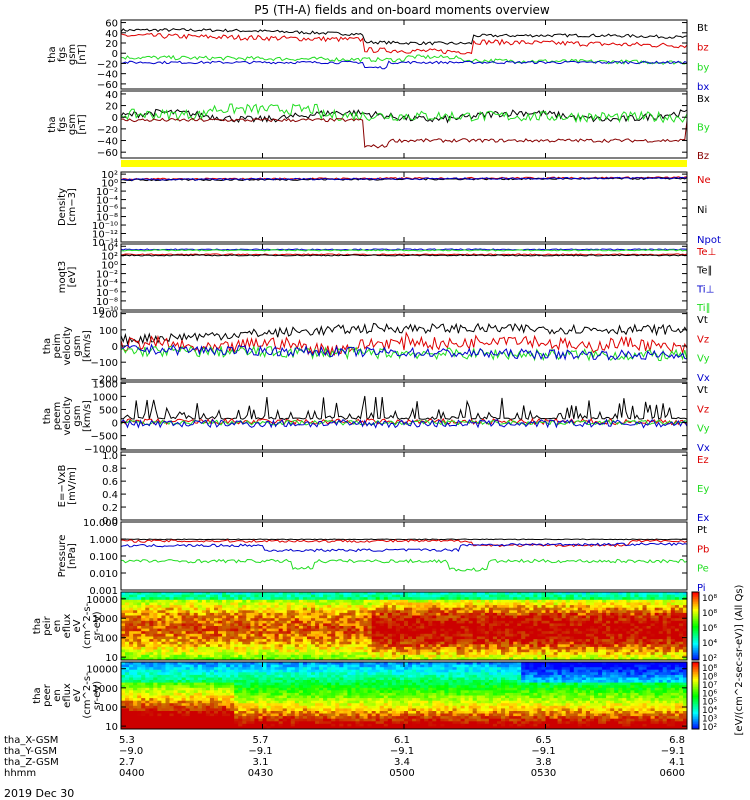 This screenshot has width=750, height=800. What do you see at coordinates (703, 549) in the screenshot?
I see `legend-label-Pb: Pb` at bounding box center [703, 549].